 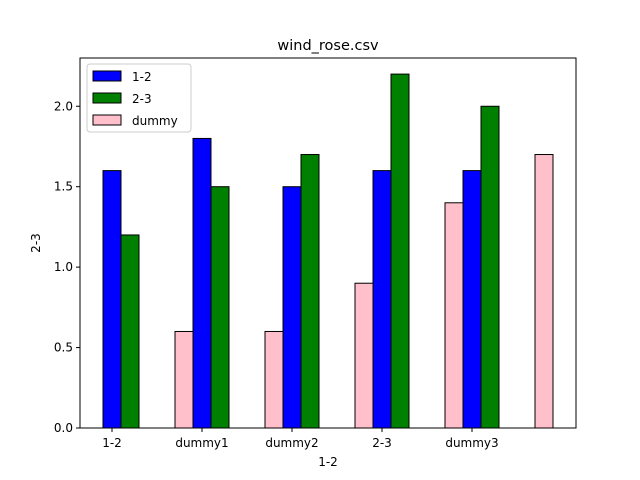 I want to click on x-tick-label: 2-3, so click(x=382, y=443).